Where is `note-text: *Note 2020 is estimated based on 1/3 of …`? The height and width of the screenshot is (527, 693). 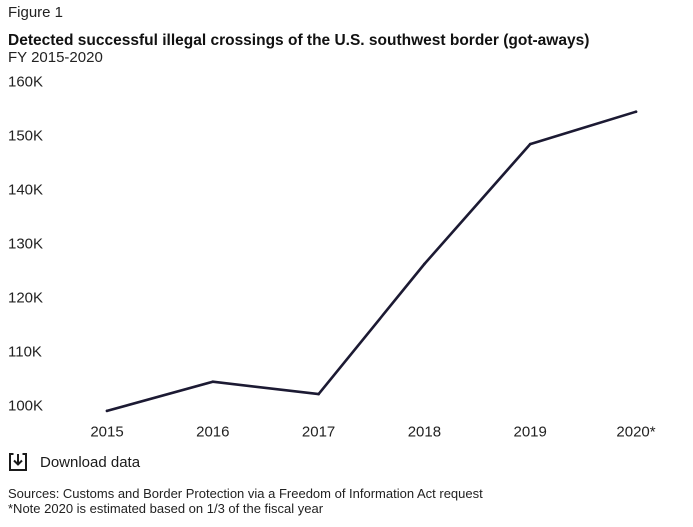 note-text: *Note 2020 is estimated based on 1/3 of … is located at coordinates (166, 508).